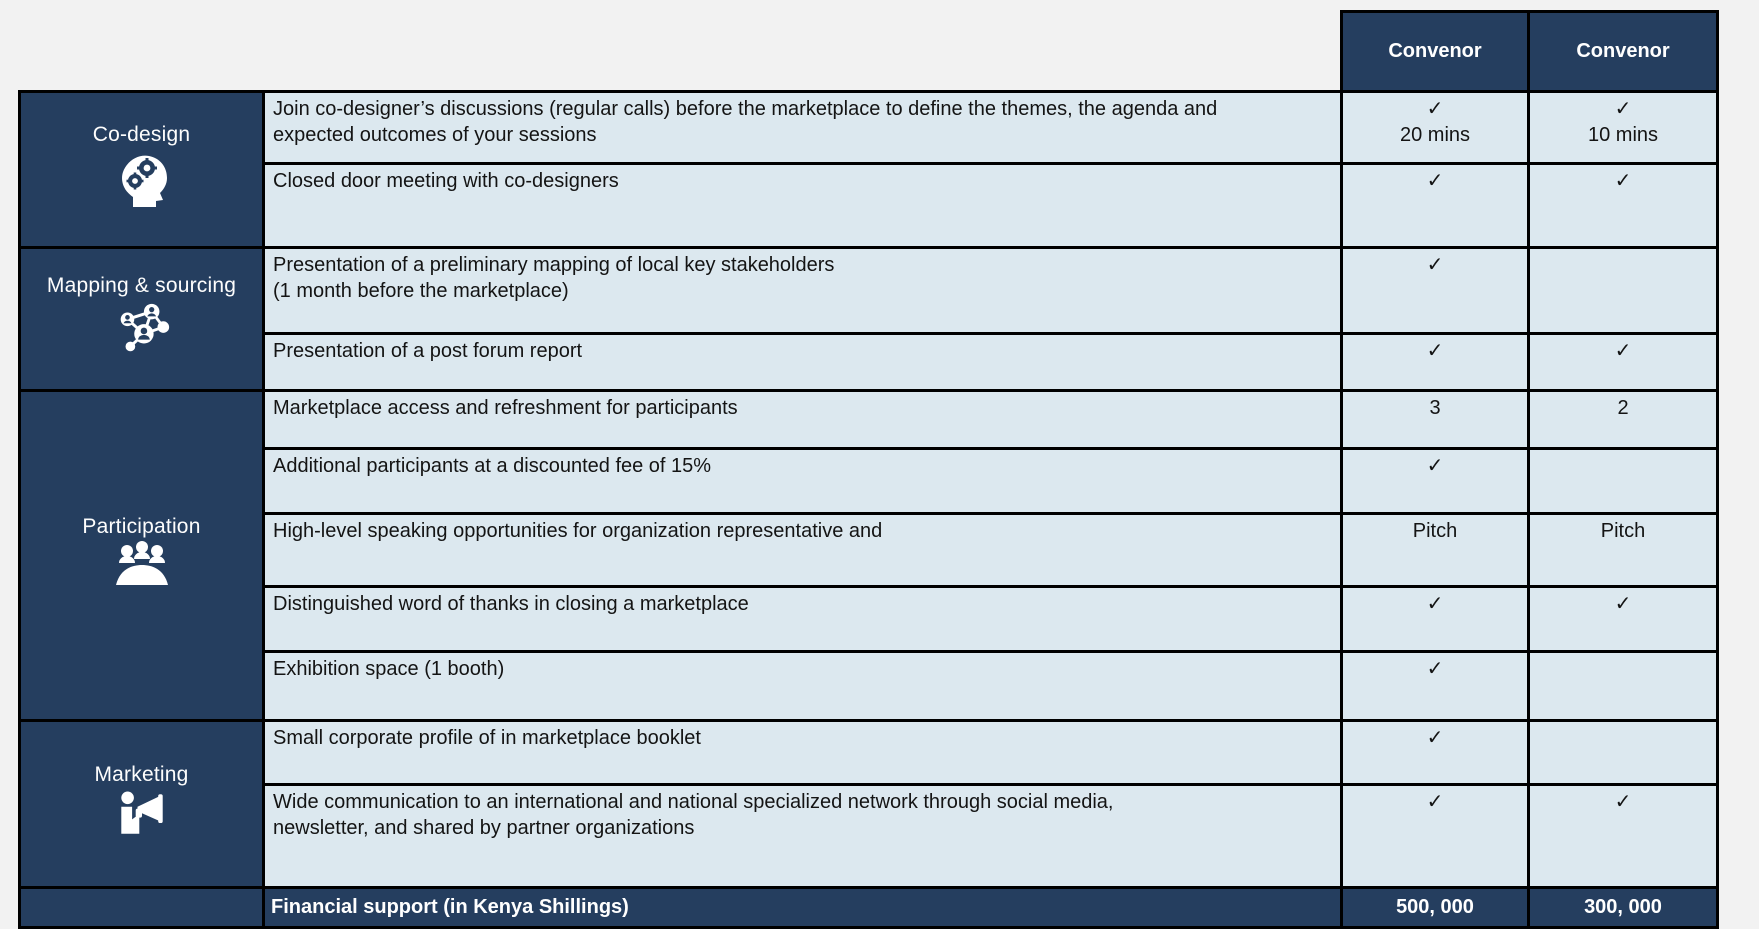 This screenshot has width=1759, height=929. What do you see at coordinates (141, 134) in the screenshot?
I see `category-label: Co-design` at bounding box center [141, 134].